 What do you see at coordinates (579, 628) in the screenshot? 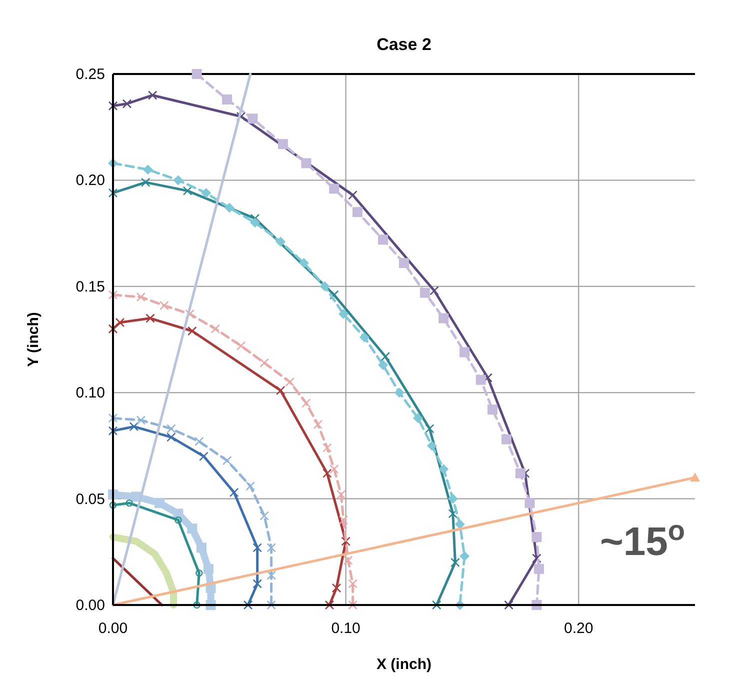
I see `x-tick-label: 0.20` at bounding box center [579, 628].